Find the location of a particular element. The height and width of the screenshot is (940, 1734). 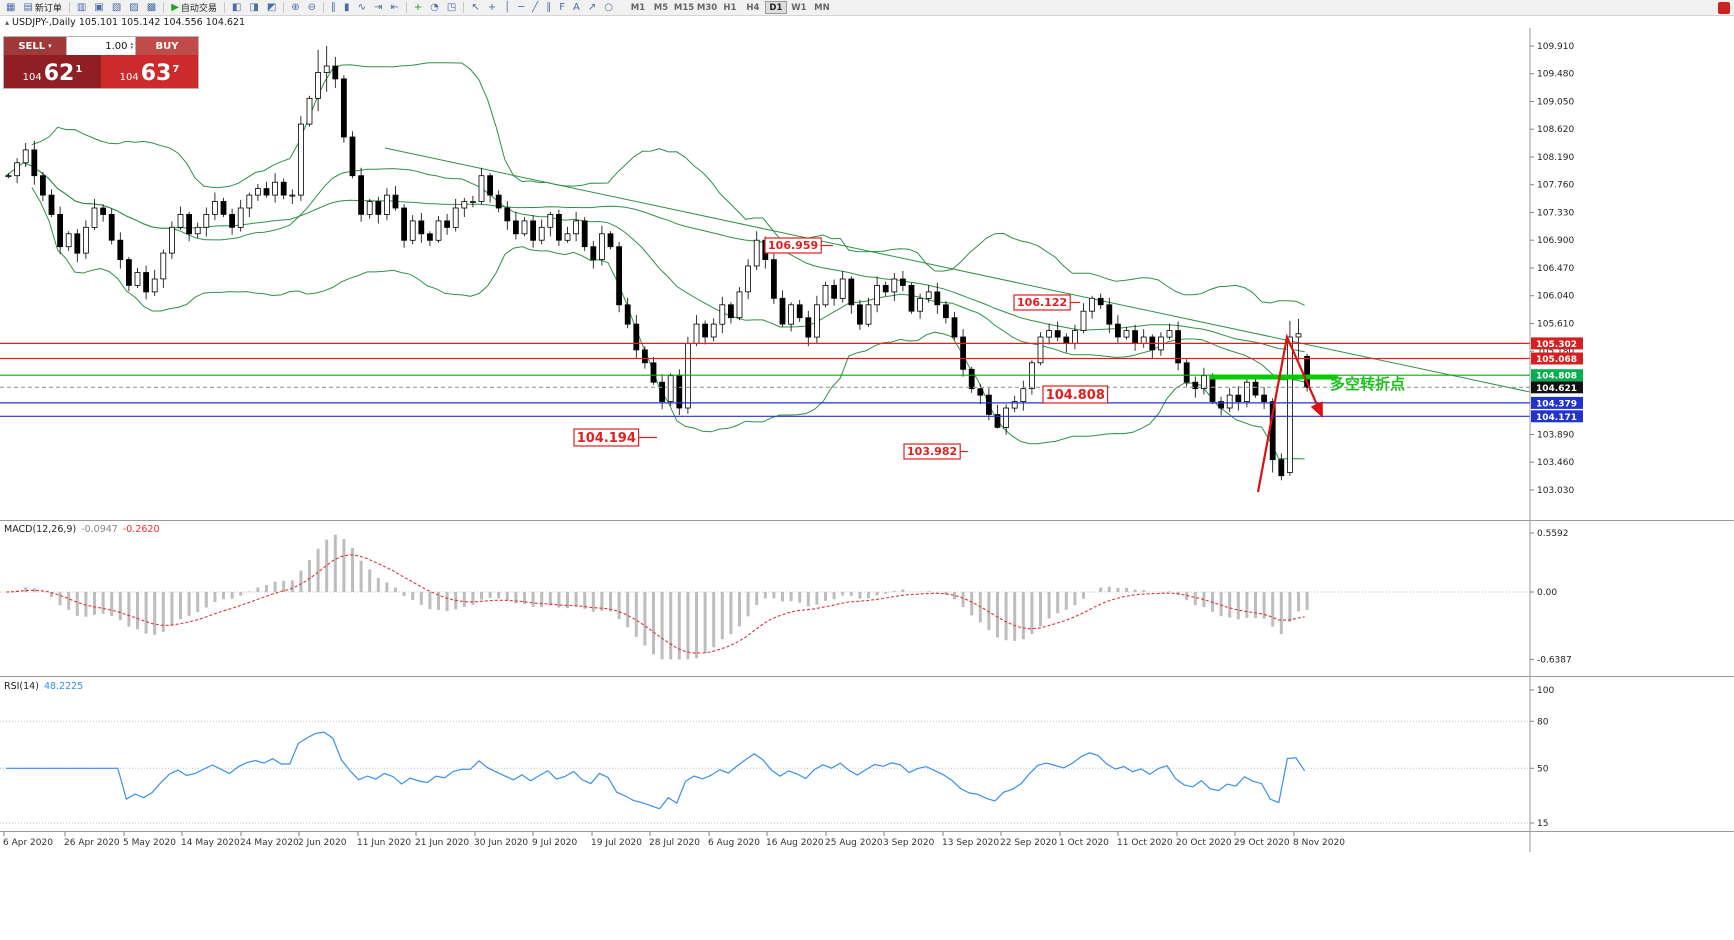

volume-spinner: ▴ ▾ is located at coordinates (131, 46).